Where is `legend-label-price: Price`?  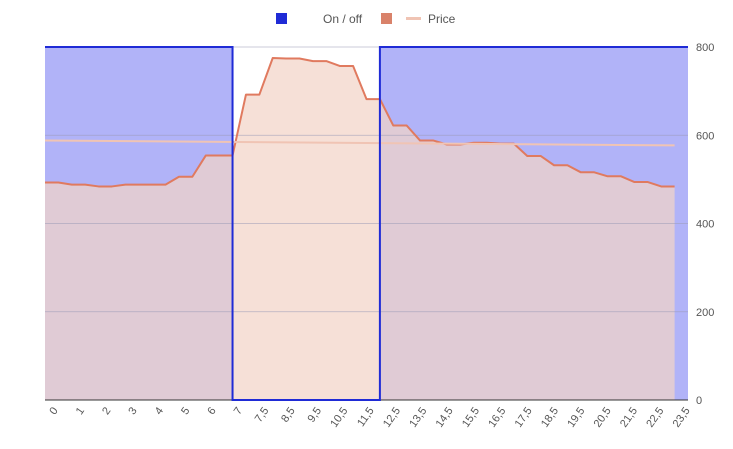
legend-label-price: Price is located at coordinates (442, 19).